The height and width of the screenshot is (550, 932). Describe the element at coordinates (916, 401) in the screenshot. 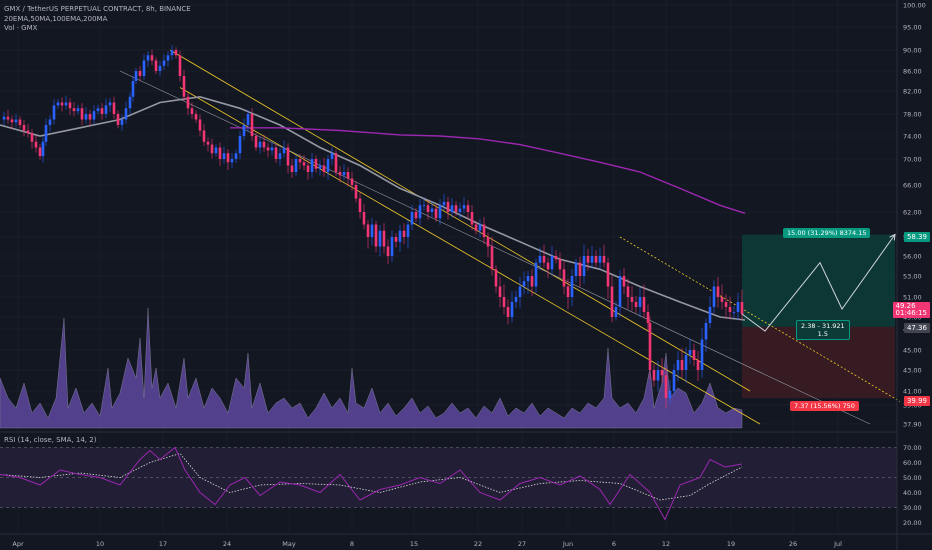

I see `stop-price-tag: 39.99` at that location.